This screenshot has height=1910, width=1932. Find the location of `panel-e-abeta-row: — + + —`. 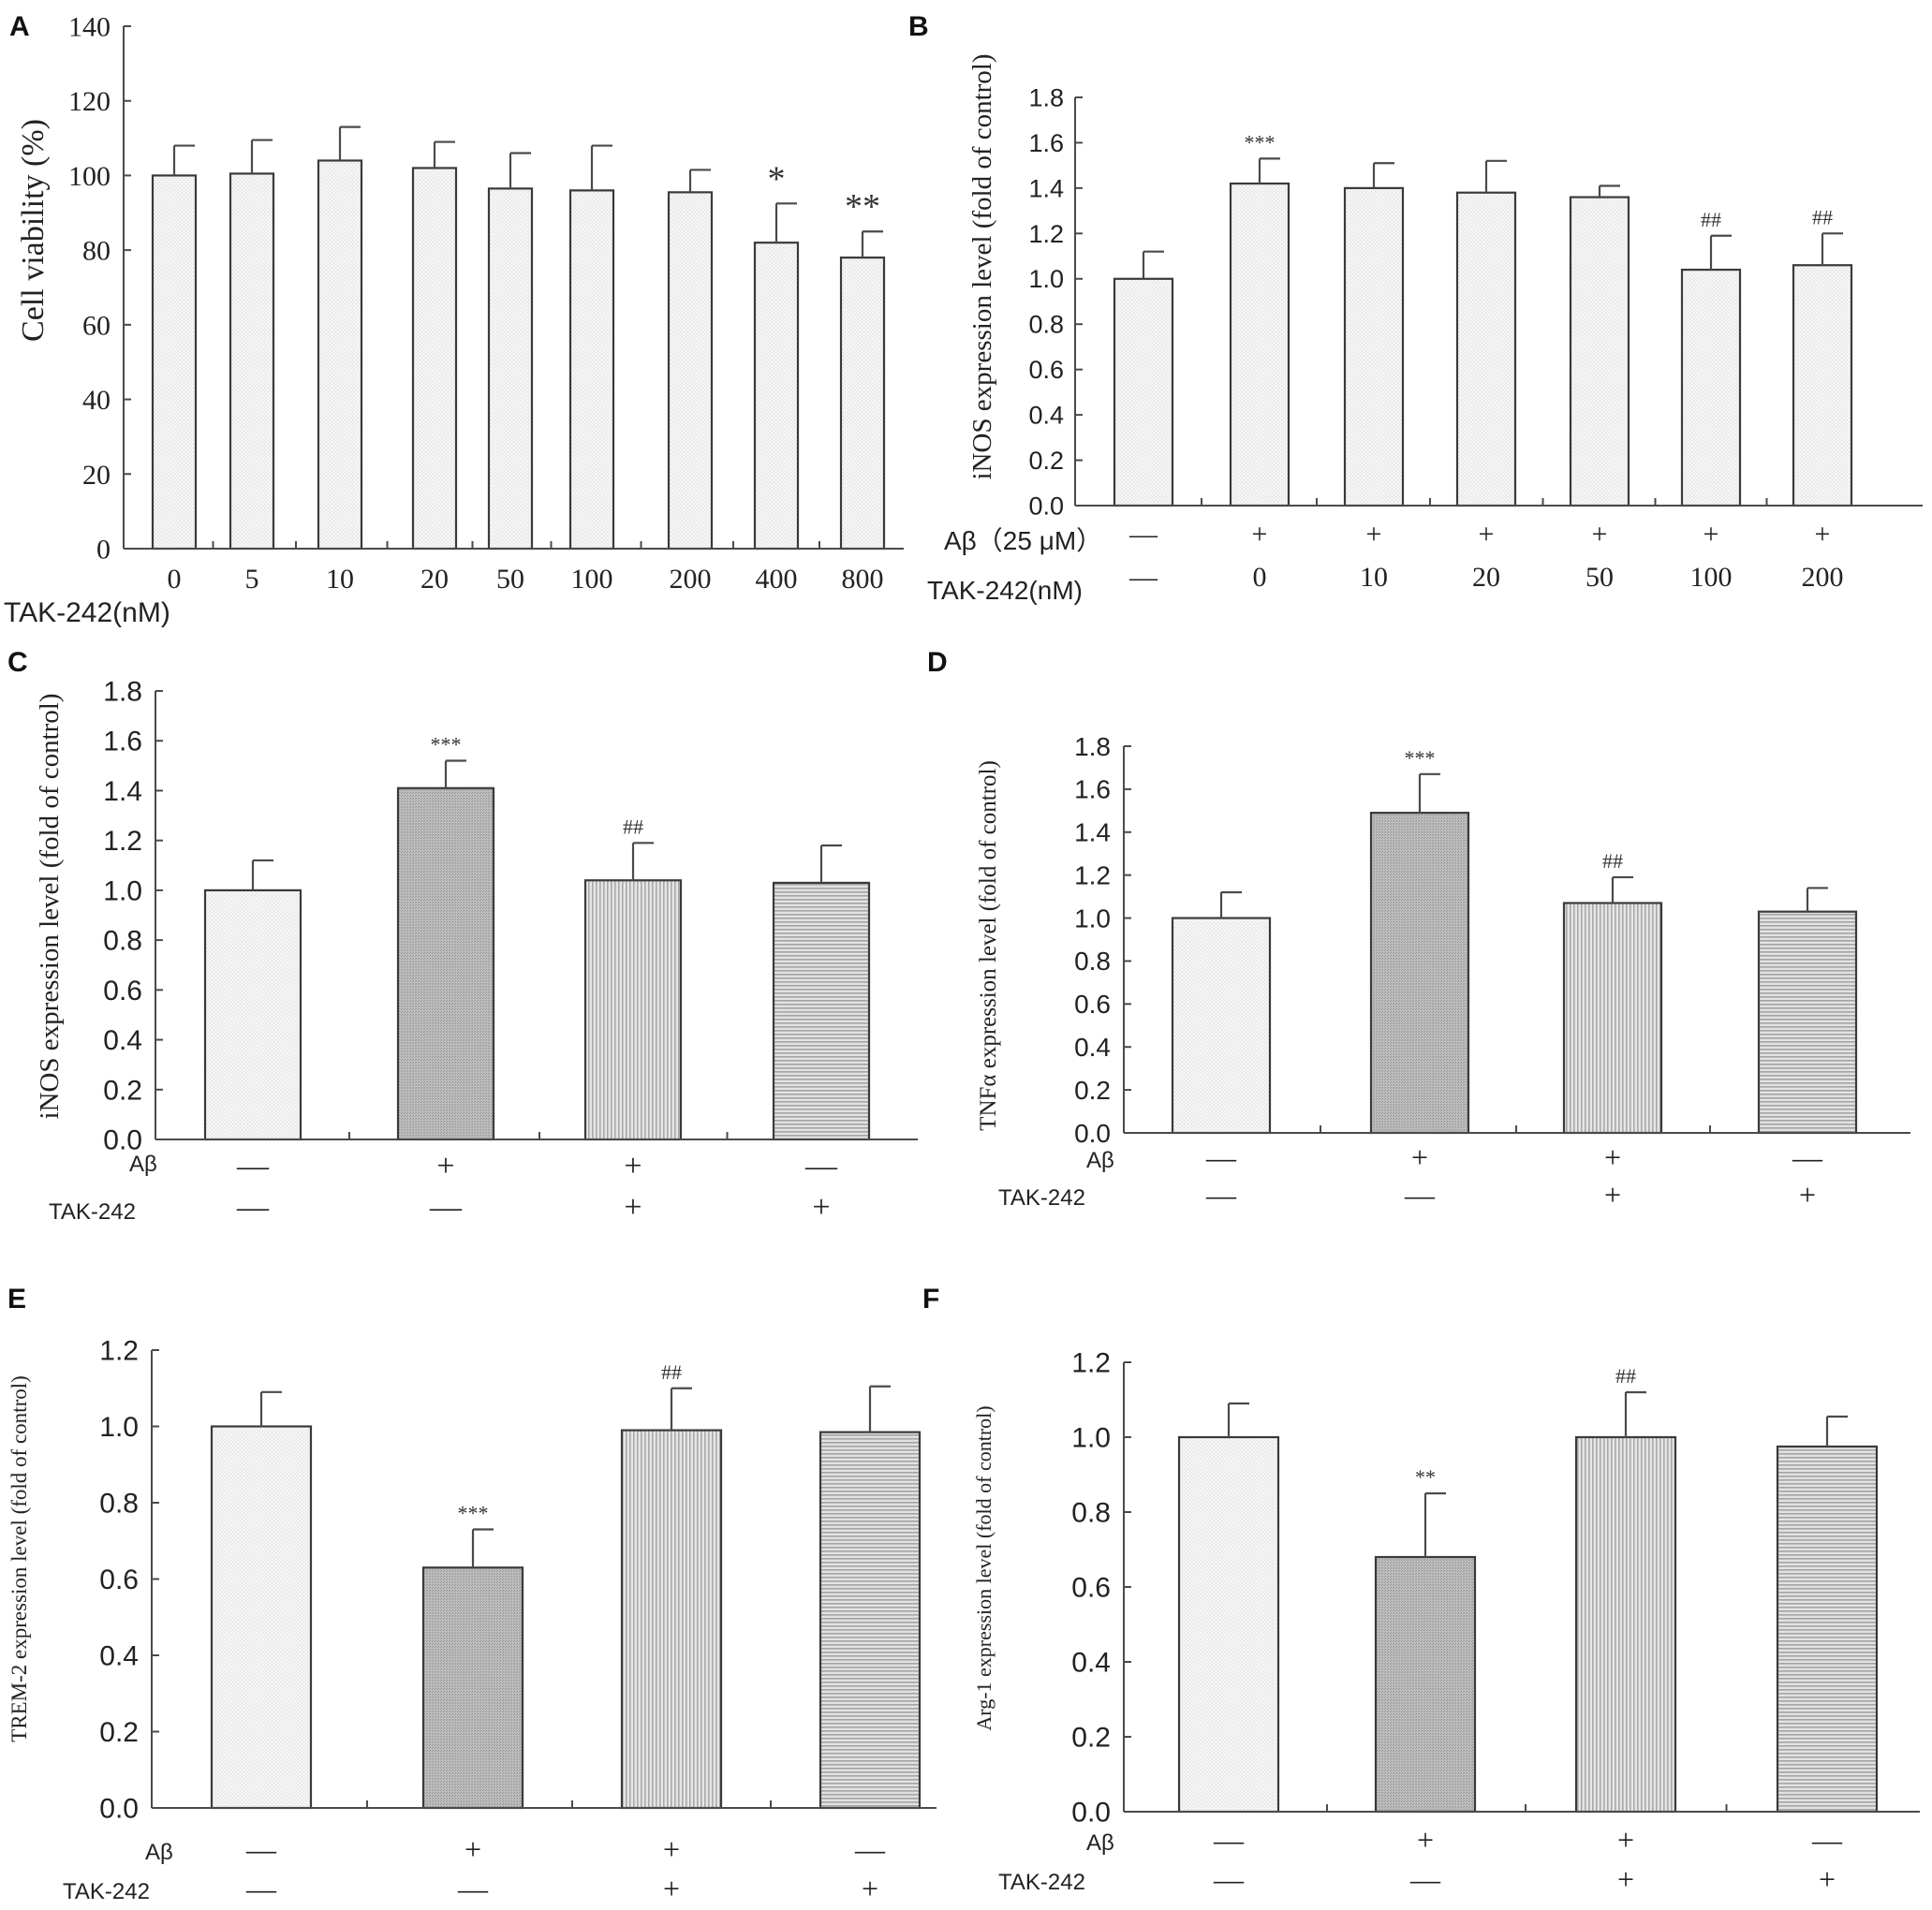

panel-e-abeta-row: — + + — is located at coordinates (565, 1849).